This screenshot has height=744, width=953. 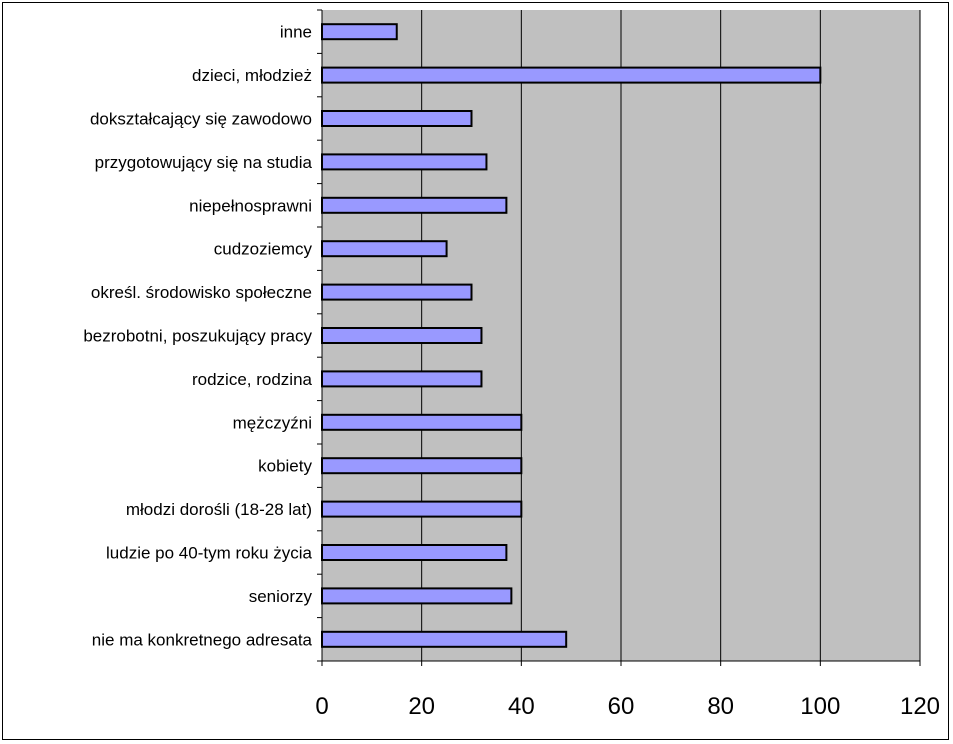 What do you see at coordinates (296, 32) in the screenshot?
I see `category-label: inne` at bounding box center [296, 32].